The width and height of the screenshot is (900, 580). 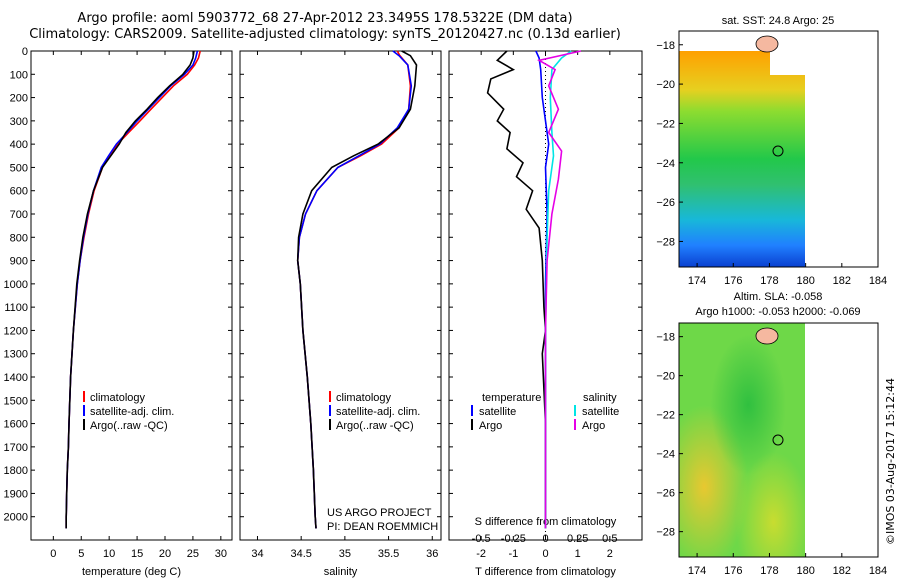 I want to click on x-tick-label: 34, so click(x=257, y=554).